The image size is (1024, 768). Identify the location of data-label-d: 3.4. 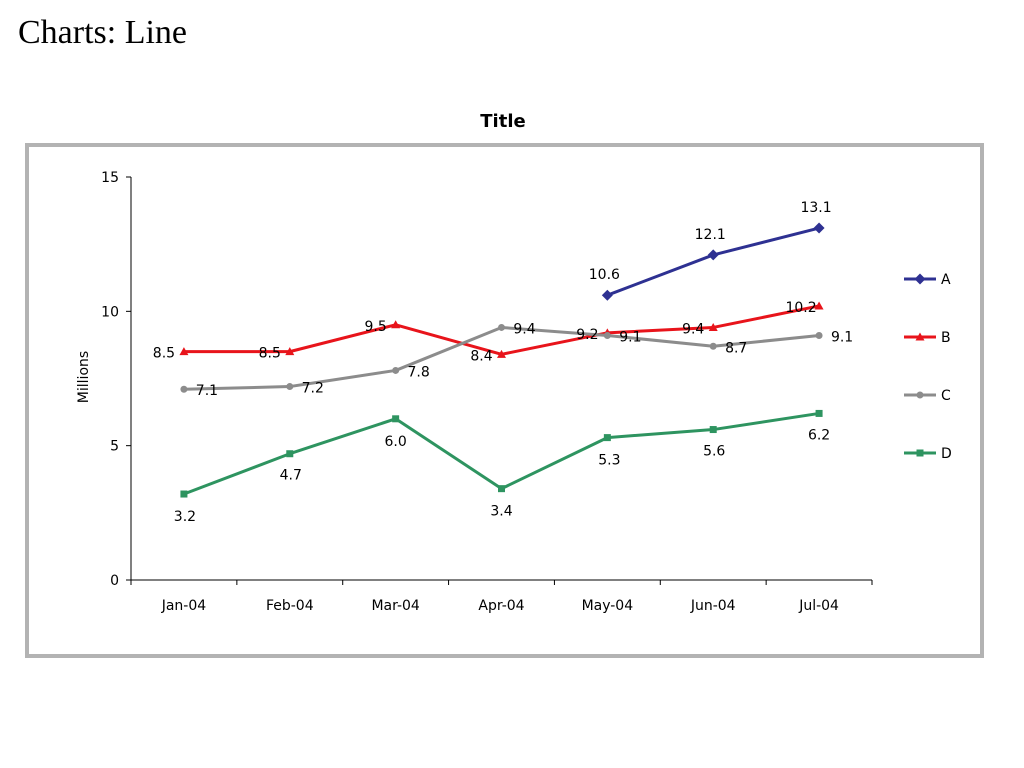
(501, 512).